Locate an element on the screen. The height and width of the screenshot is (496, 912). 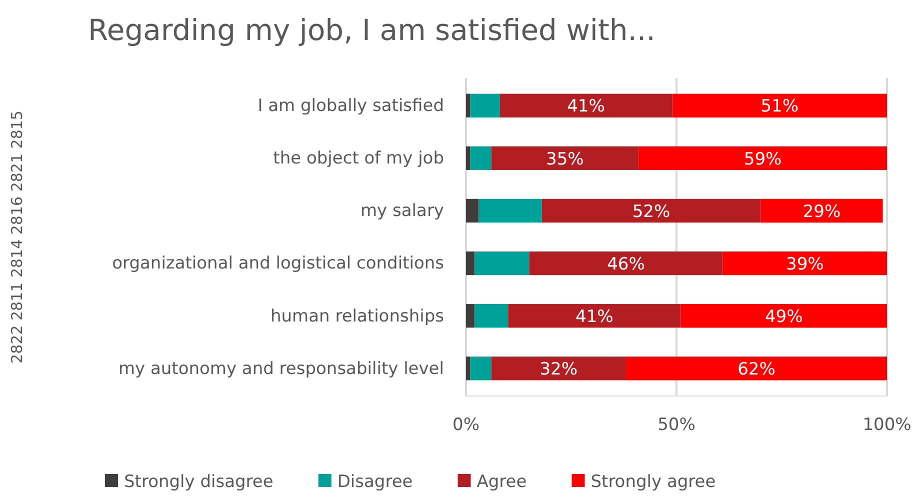
data-label: 29% is located at coordinates (821, 212).